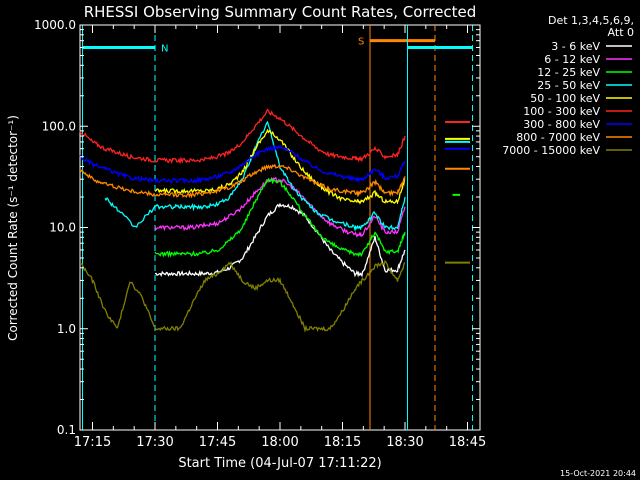 This screenshot has height=480, width=640. What do you see at coordinates (62, 228) in the screenshot?
I see `y-tick-label: 10.0` at bounding box center [62, 228].